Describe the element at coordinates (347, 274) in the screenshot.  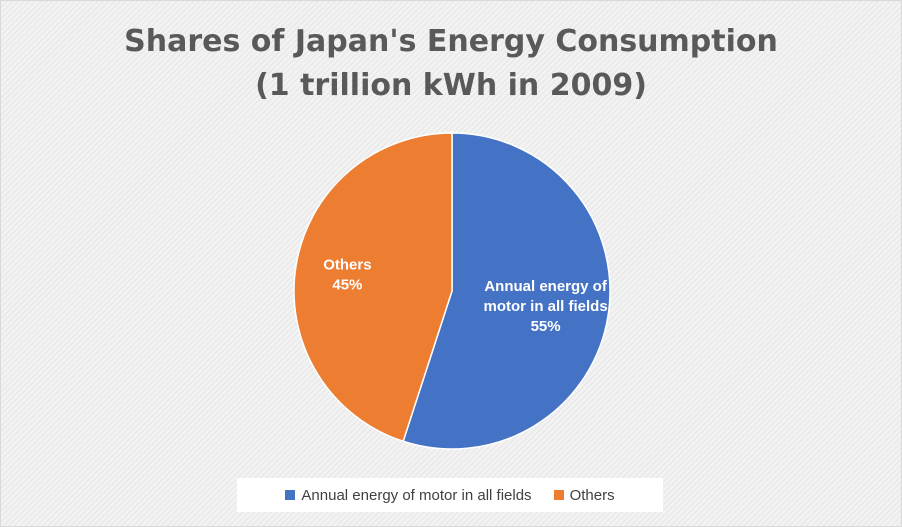
I see `data-label-others: Others 45%` at that location.